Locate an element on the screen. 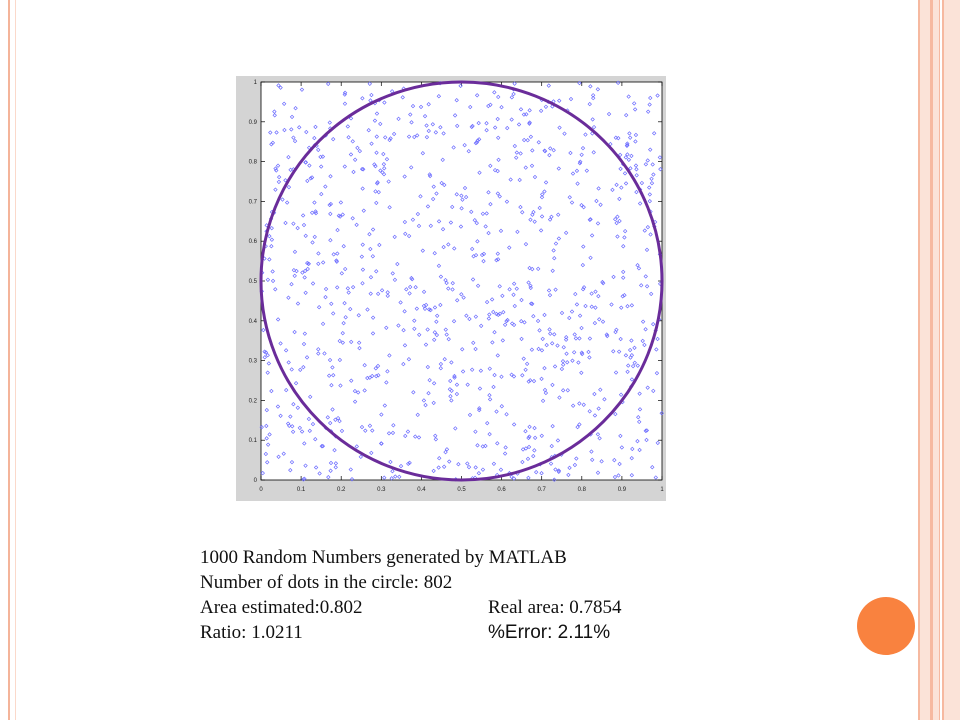  y-tick-label: 1 is located at coordinates (256, 83).